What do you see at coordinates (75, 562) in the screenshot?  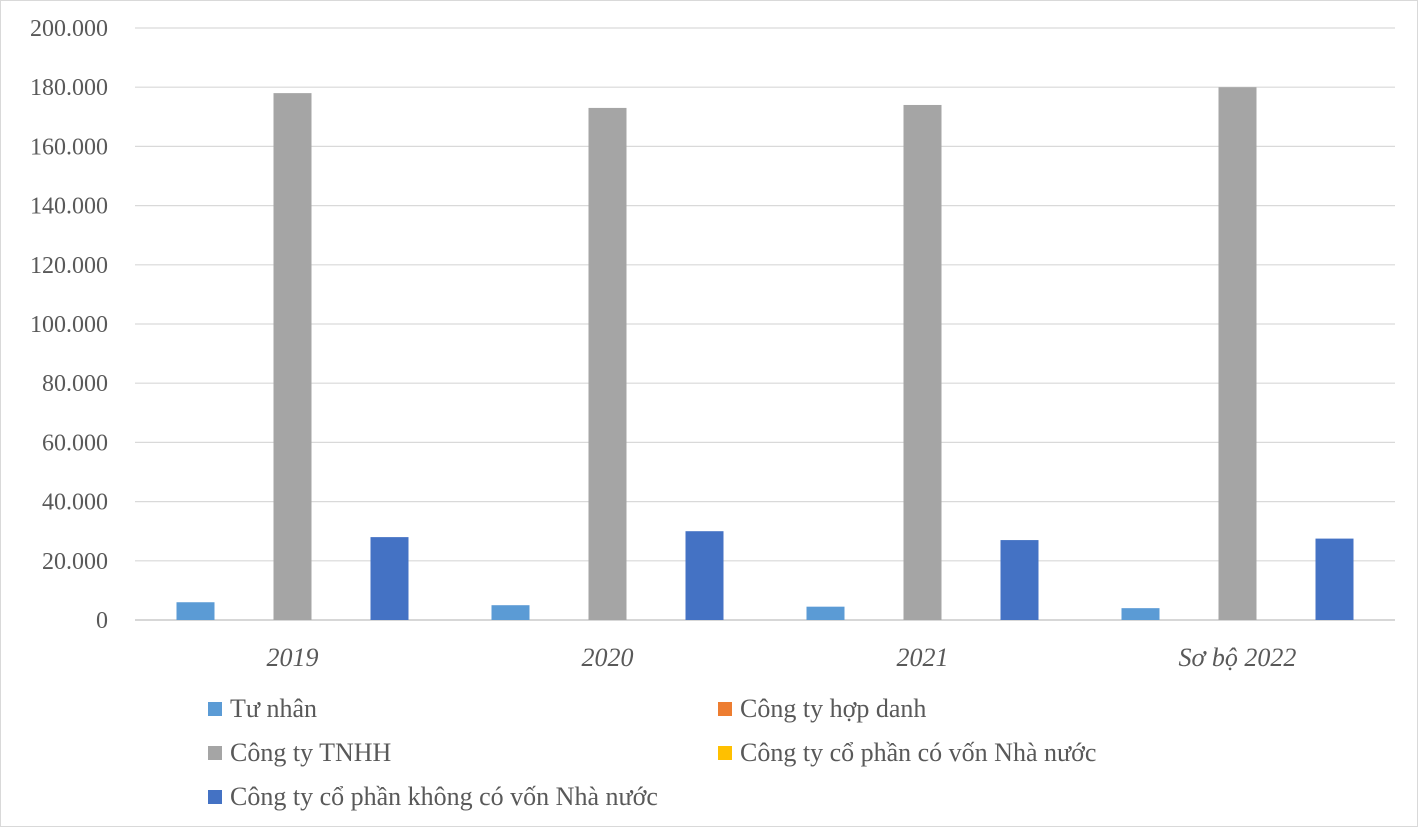 I see `y-tick-label: 20.000` at bounding box center [75, 562].